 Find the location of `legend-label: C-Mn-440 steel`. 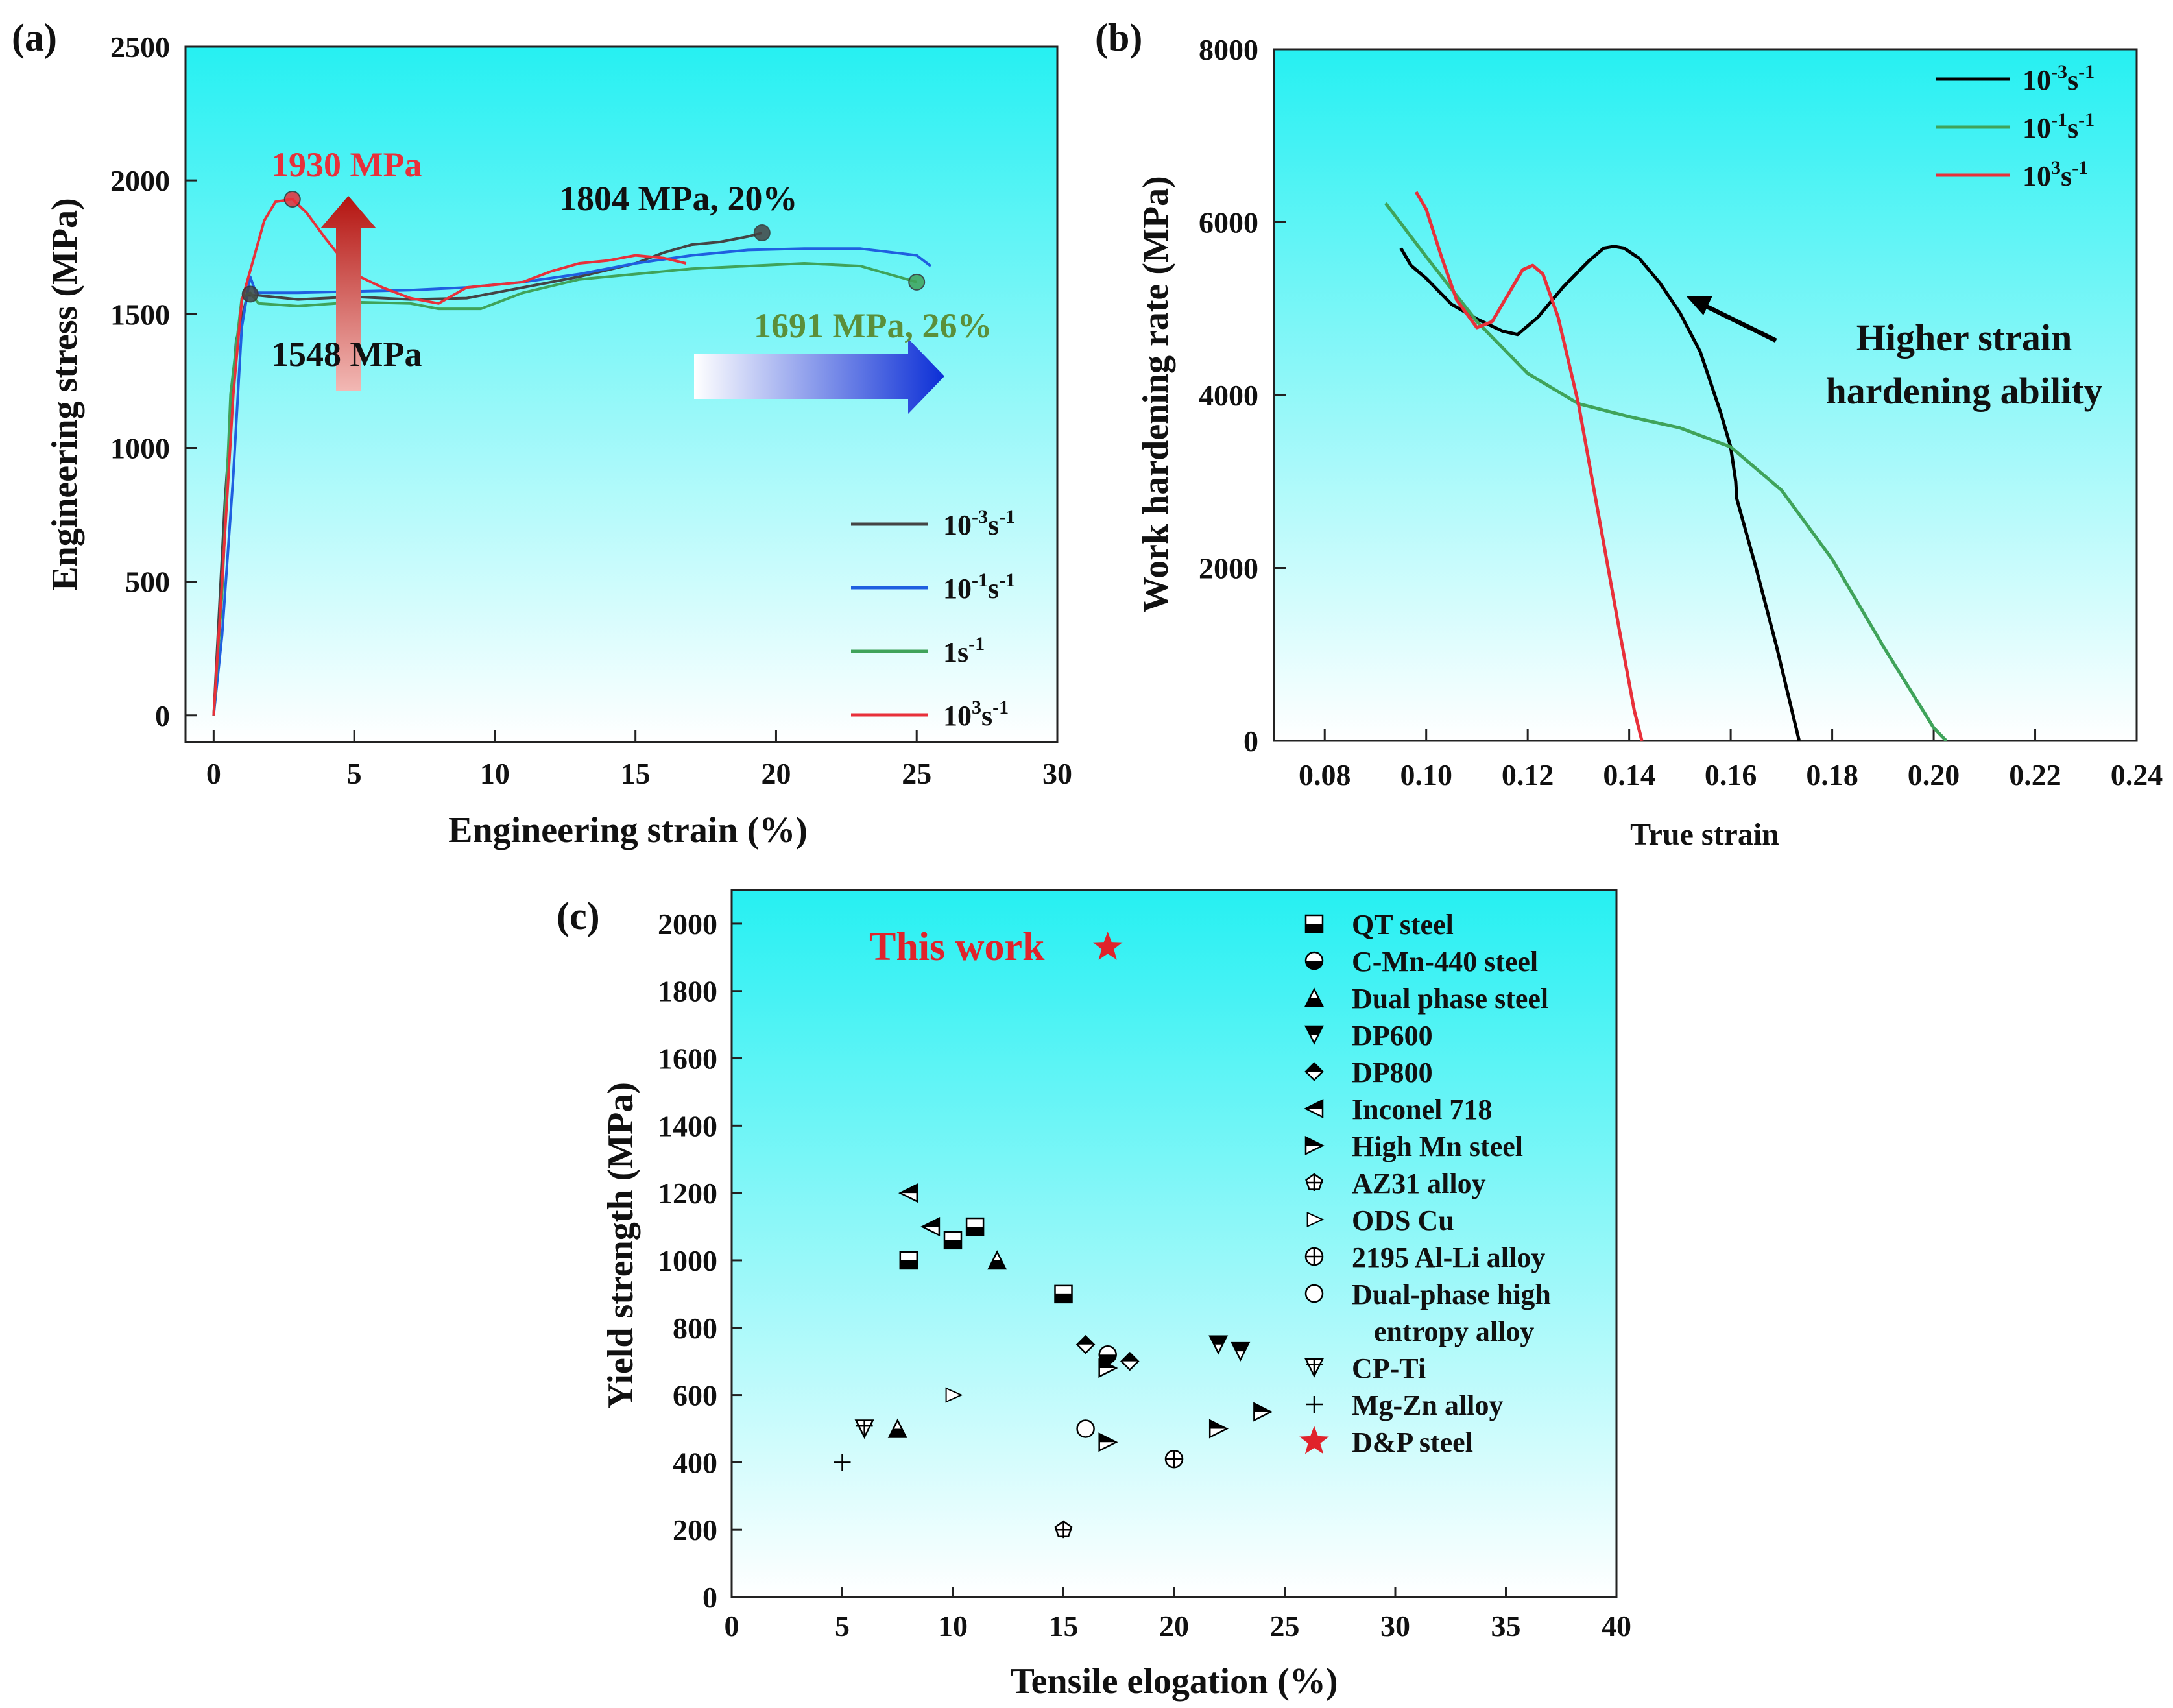

legend-label: C-Mn-440 steel is located at coordinates (1445, 962).